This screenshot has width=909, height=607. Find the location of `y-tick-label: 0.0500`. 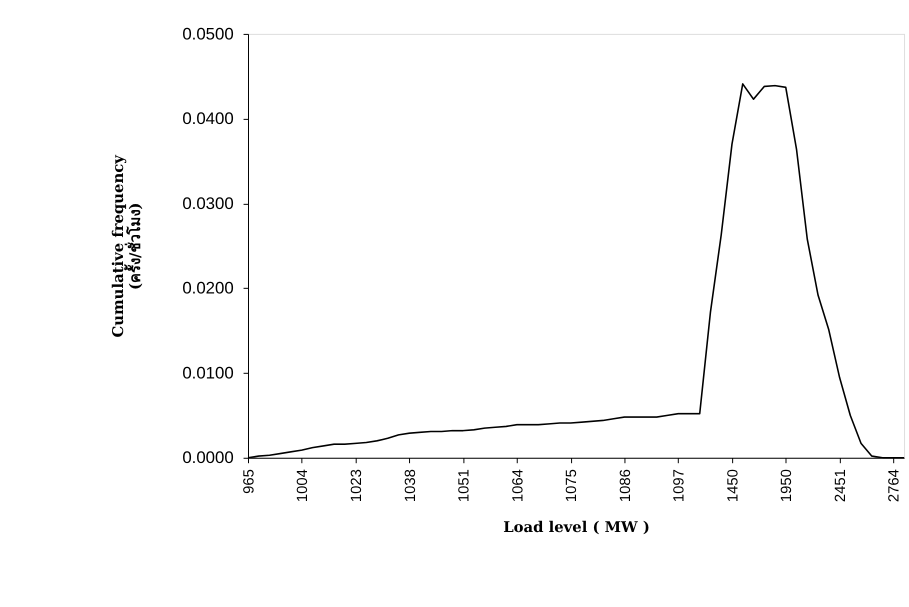

y-tick-label: 0.0500 is located at coordinates (208, 34).